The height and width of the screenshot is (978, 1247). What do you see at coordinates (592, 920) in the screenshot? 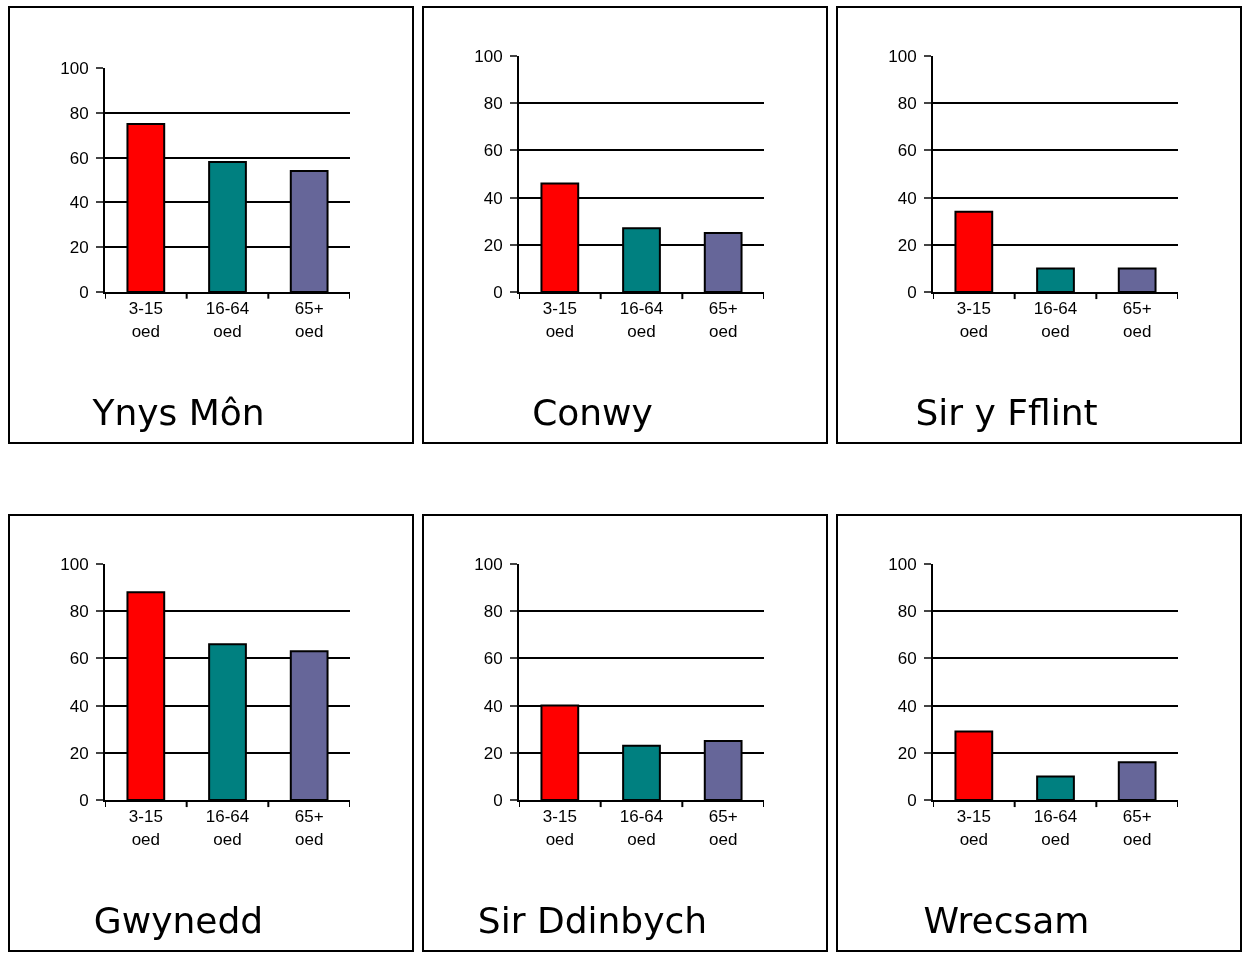
I see `text: Sir Ddinbych` at bounding box center [592, 920].